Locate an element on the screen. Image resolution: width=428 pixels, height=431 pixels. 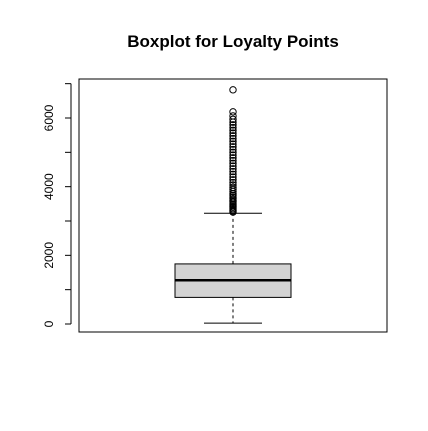
outlier-points is located at coordinates (233, 151).